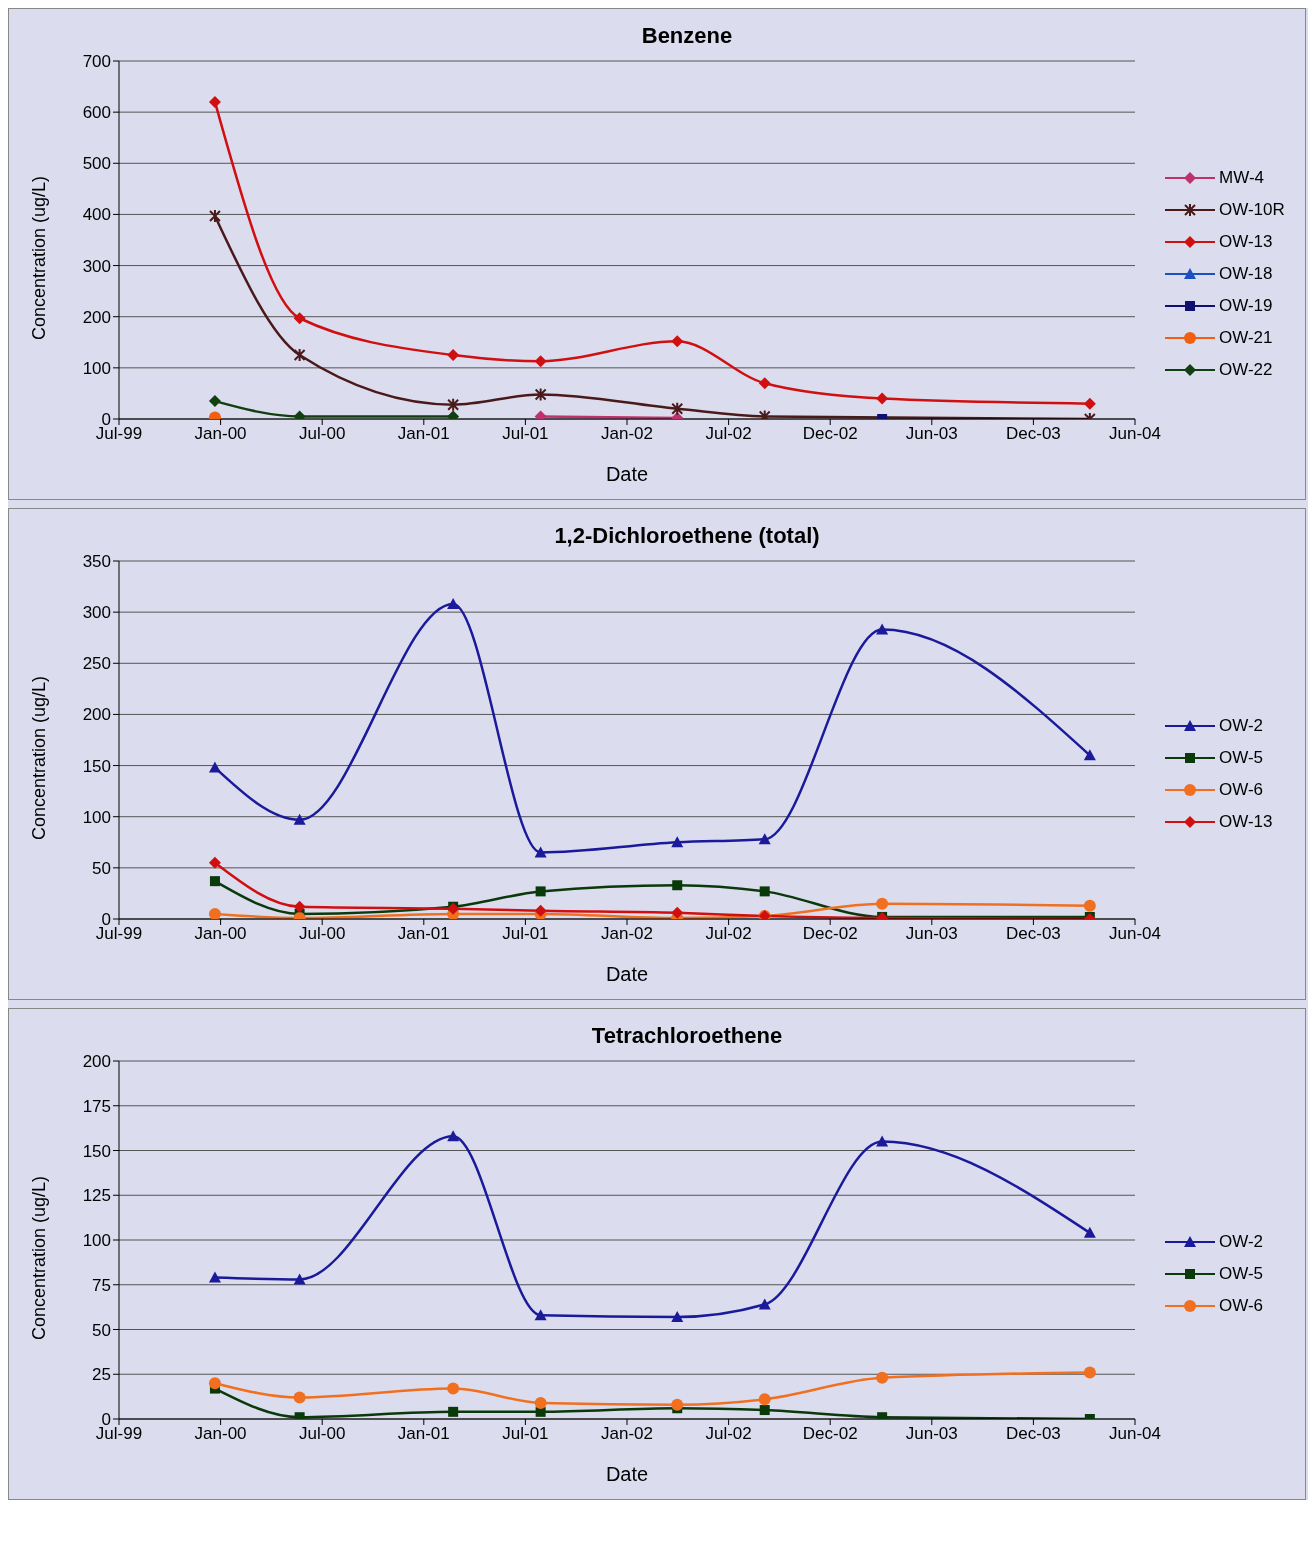 This screenshot has width=1316, height=1562. I want to click on y-tick-label: 300, so click(96, 613).